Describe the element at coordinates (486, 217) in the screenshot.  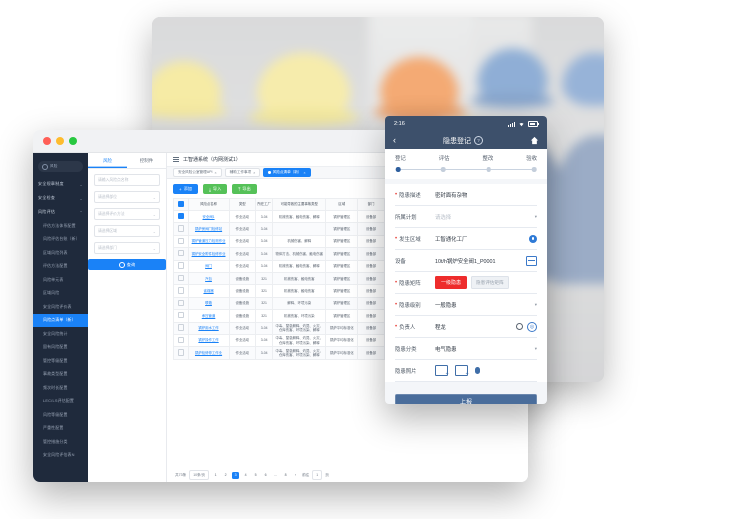
I see `form-value-1: 请选择 ▾` at that location.